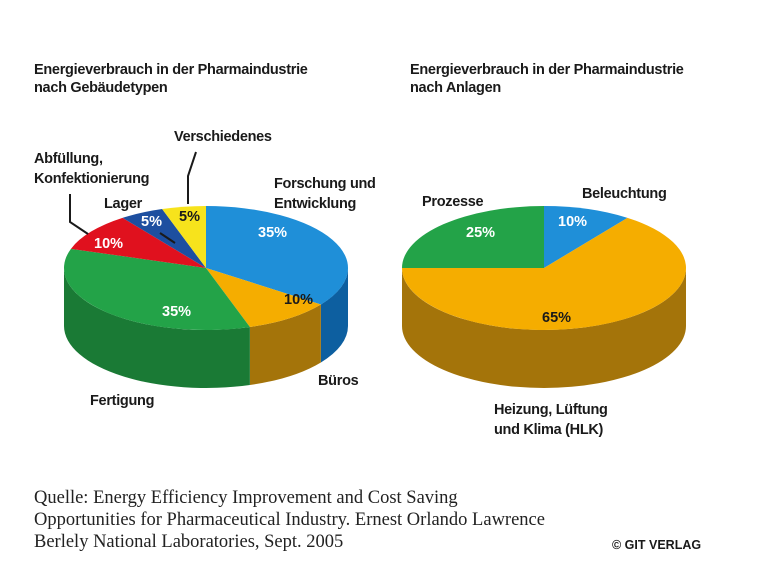  What do you see at coordinates (101, 88) in the screenshot?
I see `chart-title-line-2: nach Gebäudetypen` at bounding box center [101, 88].